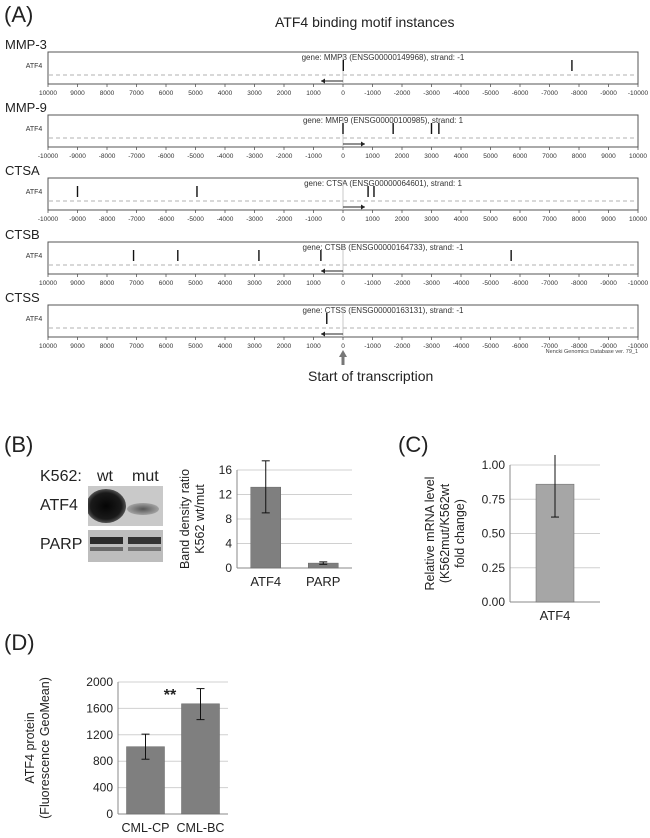 Image resolution: width=650 pixels, height=838 pixels. What do you see at coordinates (228, 568) in the screenshot?
I see `y-tick-label: 0` at bounding box center [228, 568].